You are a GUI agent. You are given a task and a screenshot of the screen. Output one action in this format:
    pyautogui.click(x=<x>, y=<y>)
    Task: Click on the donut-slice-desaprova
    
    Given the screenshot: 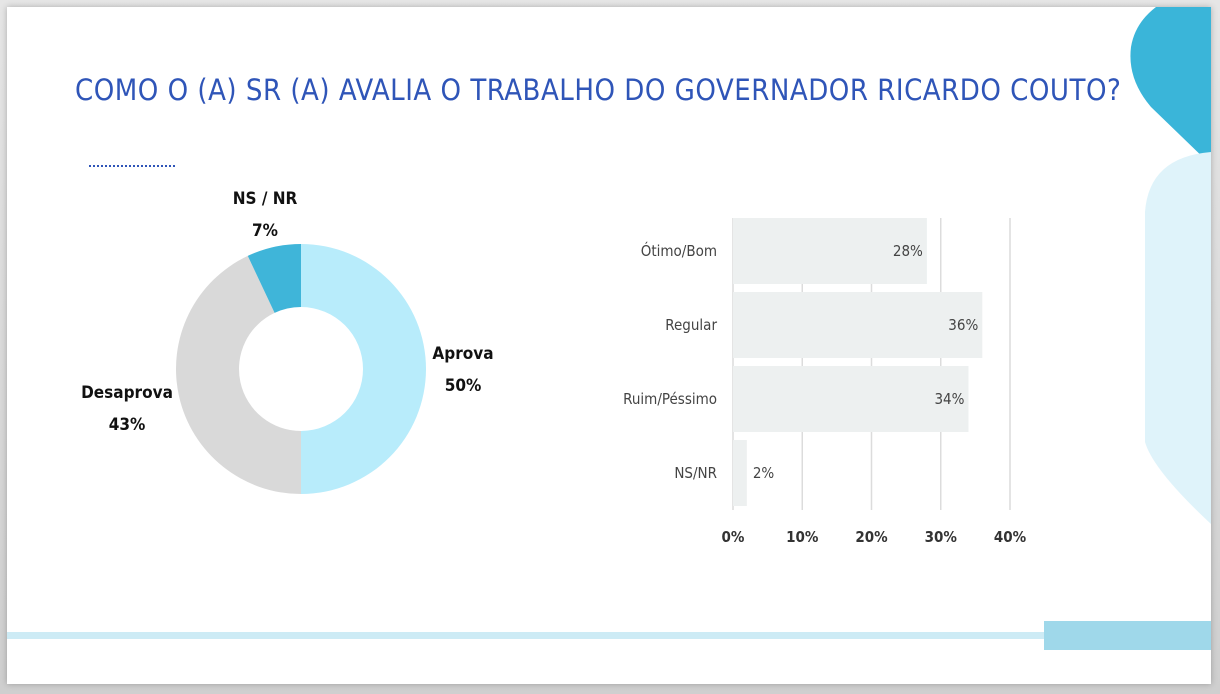 What is the action you would take?
    pyautogui.click(x=238, y=374)
    